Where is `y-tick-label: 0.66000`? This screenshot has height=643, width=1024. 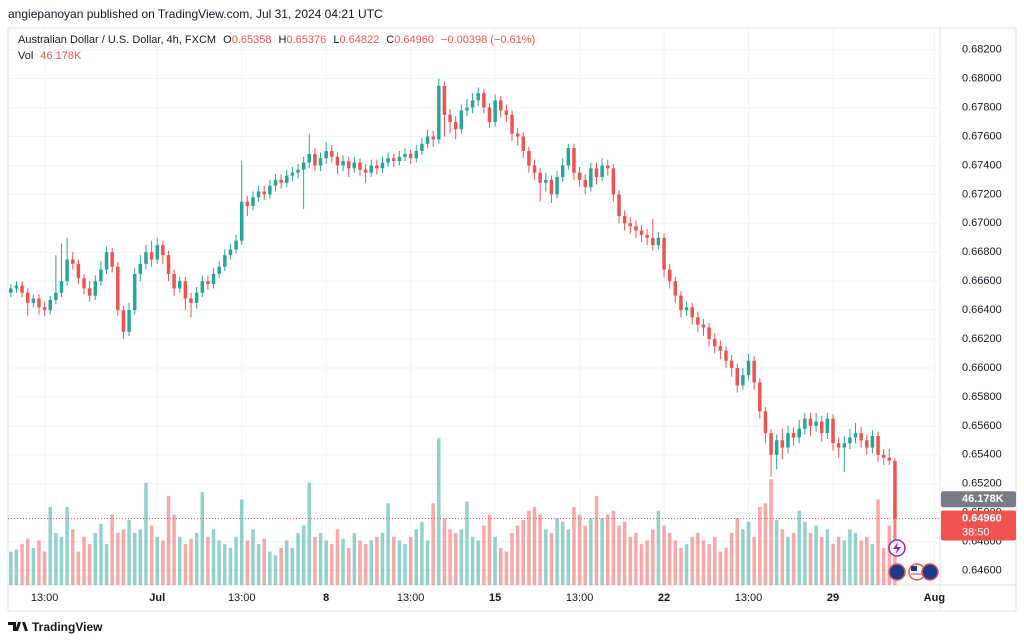 y-tick-label: 0.66000 is located at coordinates (982, 368).